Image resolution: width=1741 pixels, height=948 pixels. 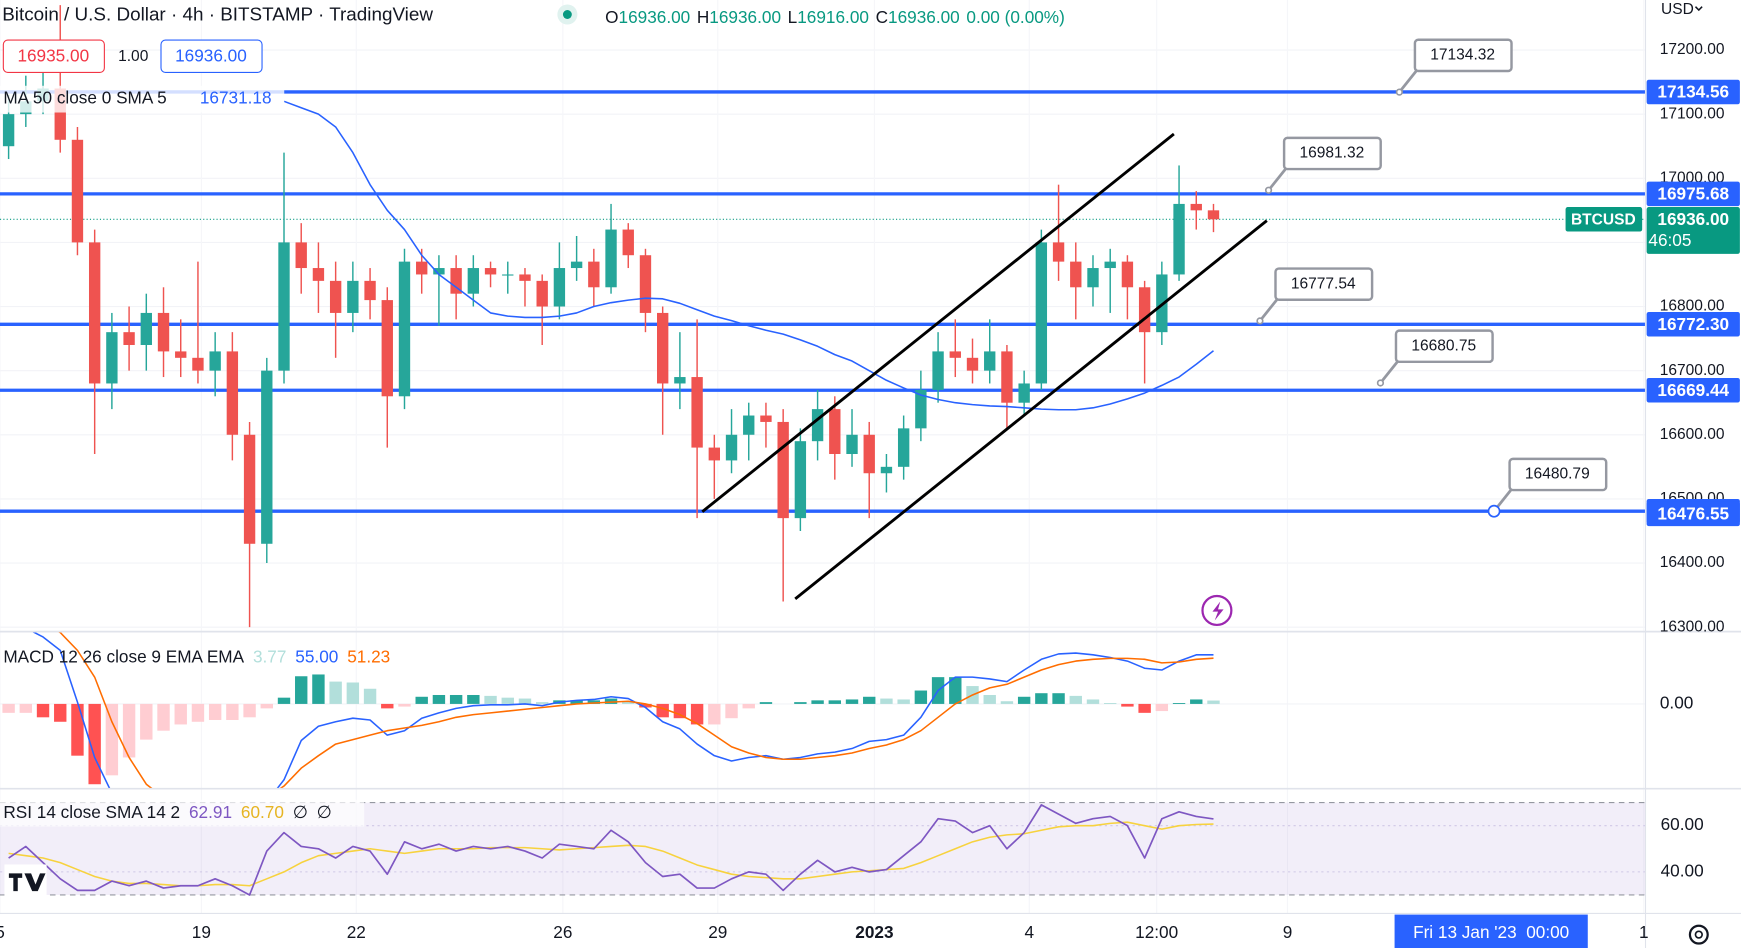 I want to click on callout-label: 16981.32, so click(x=1331, y=153).